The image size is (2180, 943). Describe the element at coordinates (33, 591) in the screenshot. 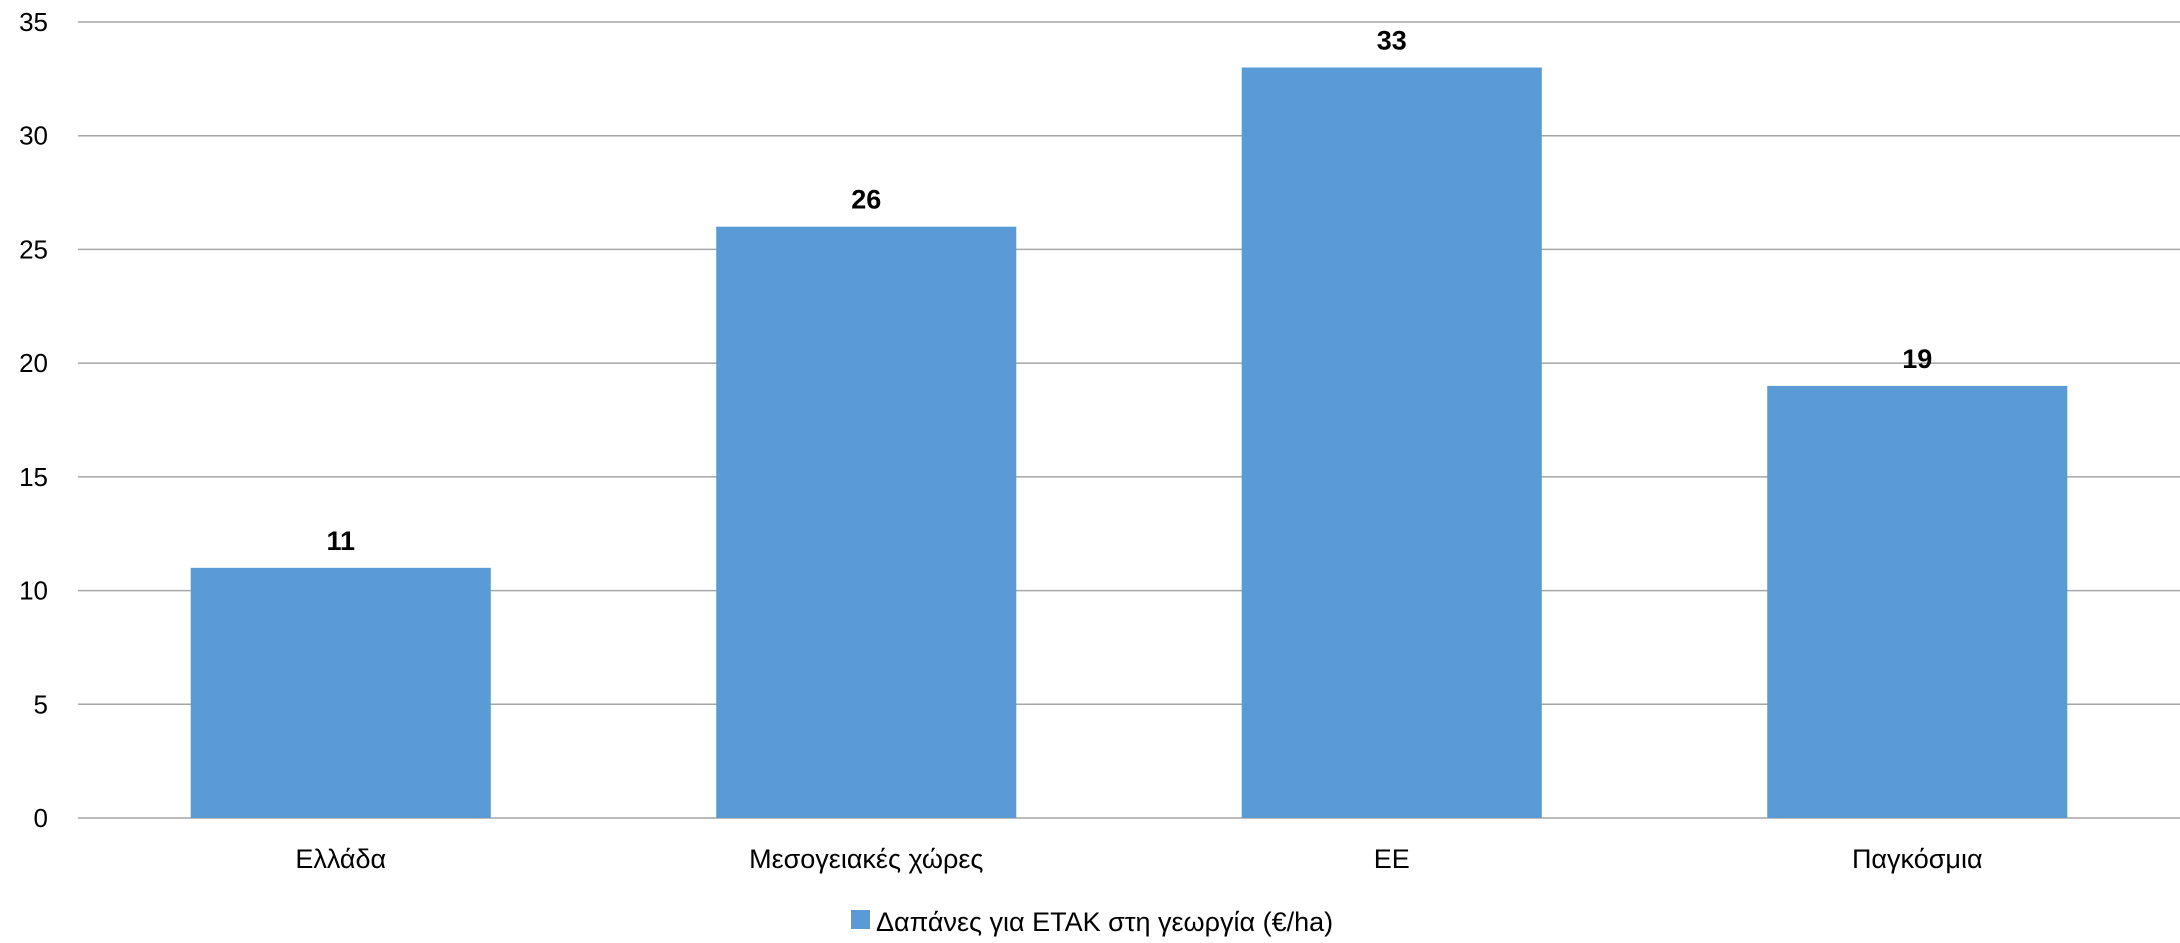

I see `y-tick-label: 10` at that location.